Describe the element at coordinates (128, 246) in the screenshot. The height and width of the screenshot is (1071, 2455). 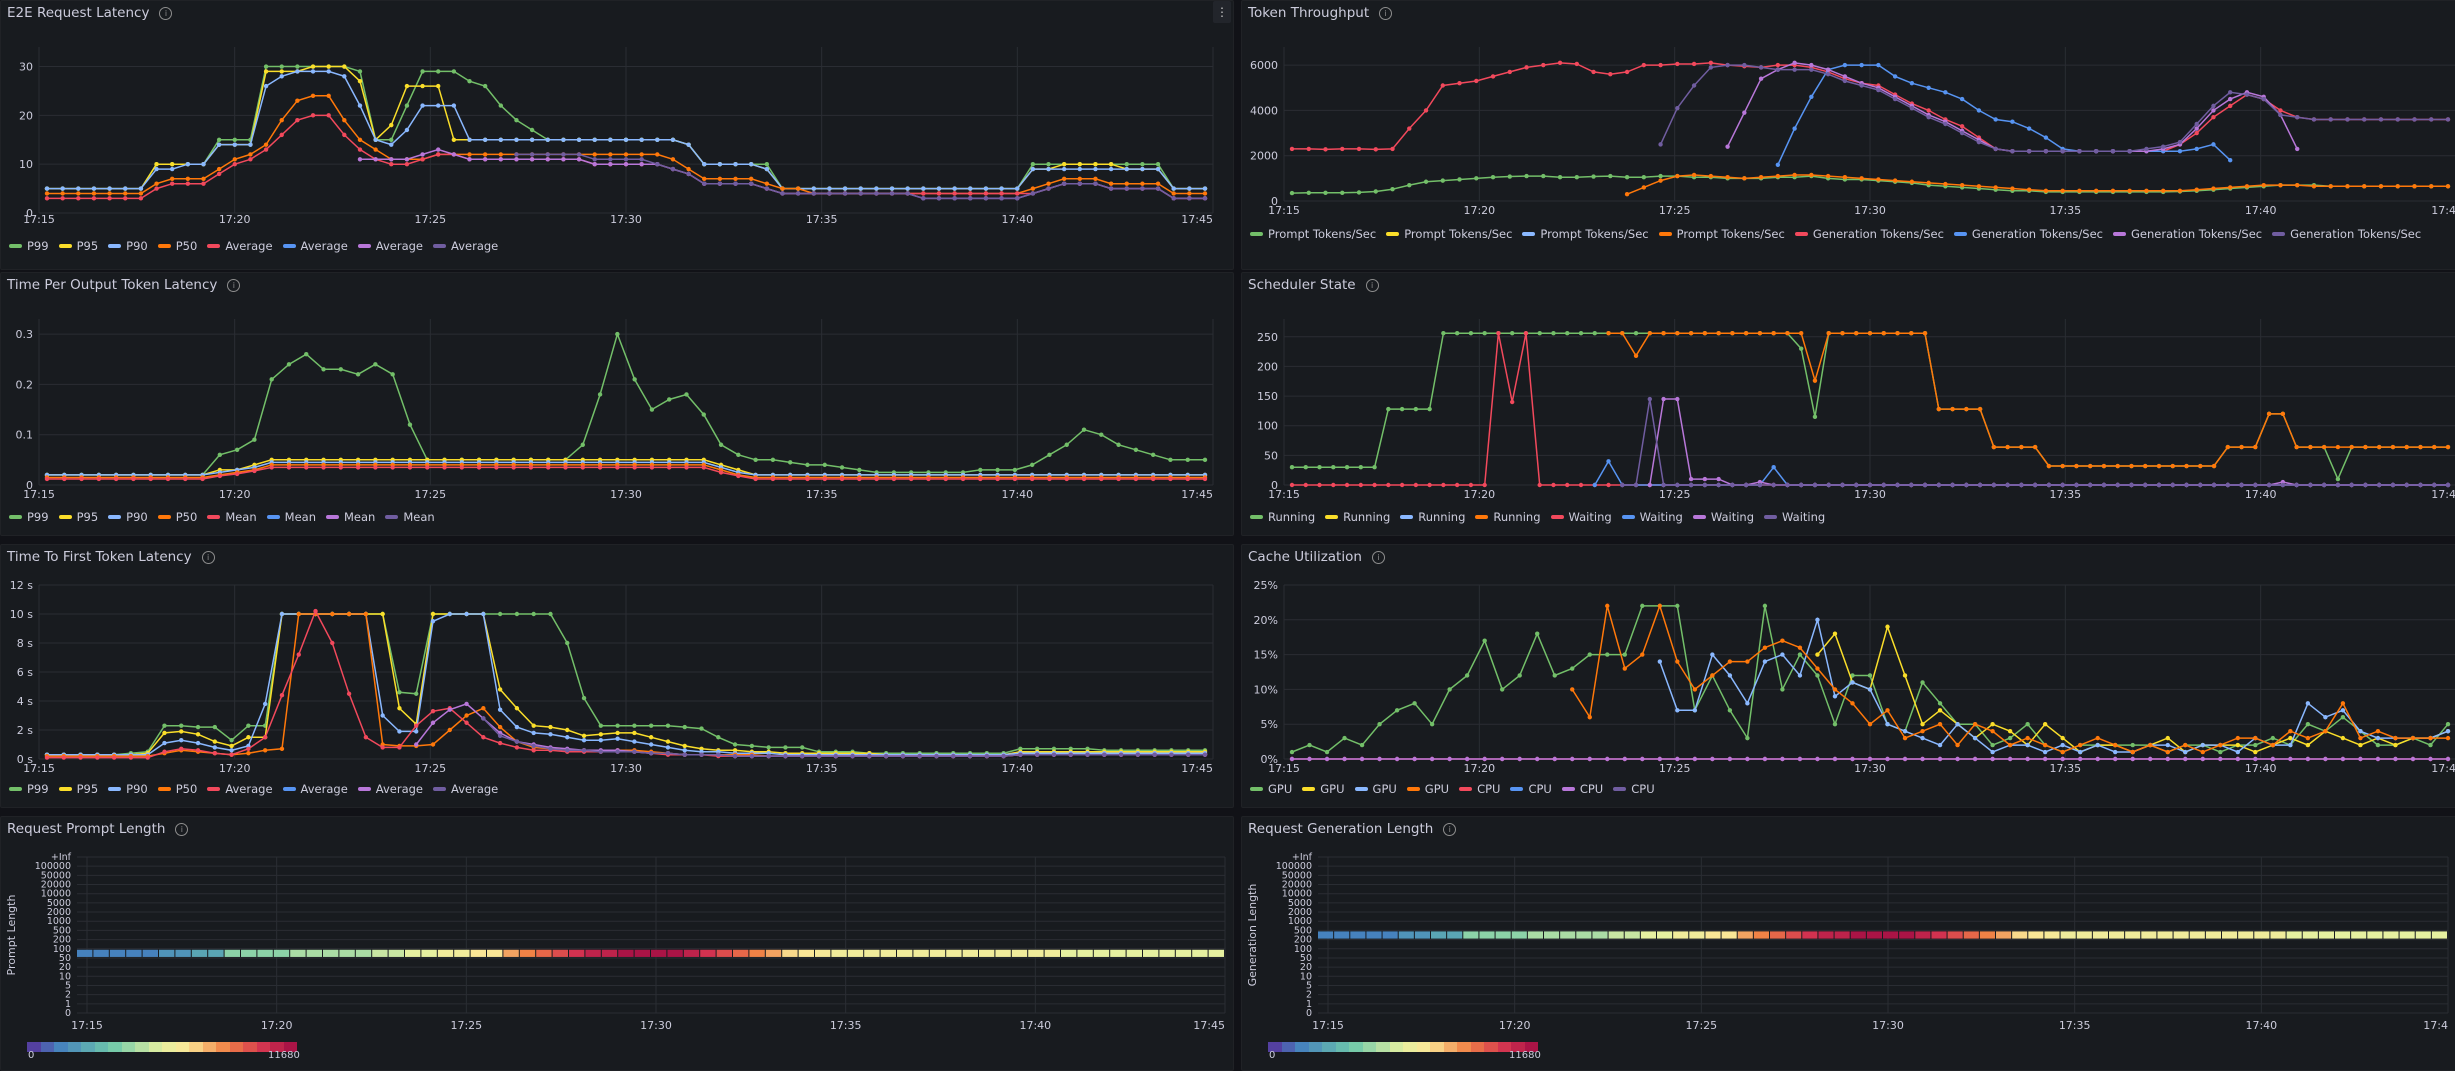
I see `legend-item: P90` at that location.